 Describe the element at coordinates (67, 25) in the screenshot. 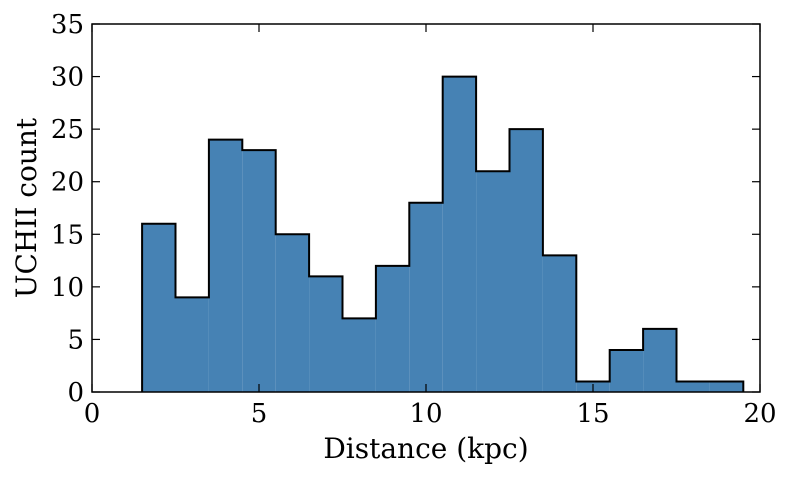

I see `y-tick-label: 35` at that location.